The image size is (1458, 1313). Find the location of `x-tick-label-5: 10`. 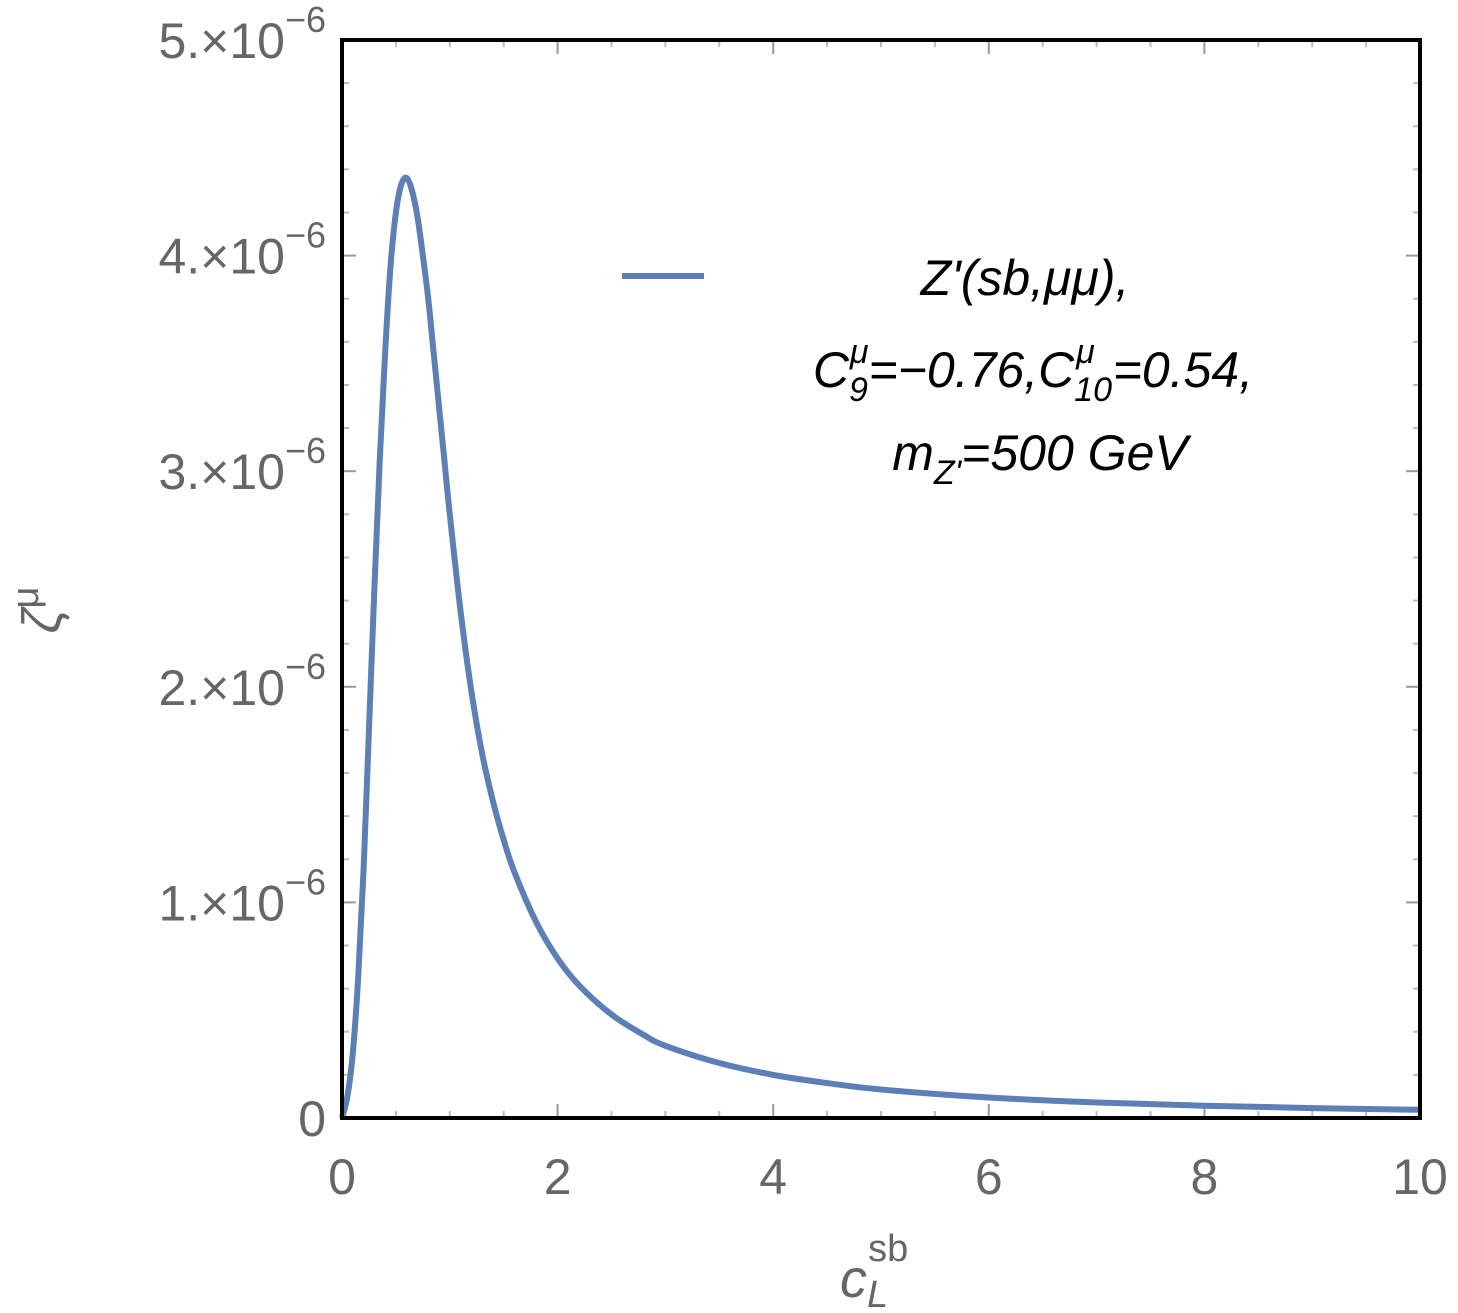

x-tick-label-5: 10 is located at coordinates (1420, 1177).